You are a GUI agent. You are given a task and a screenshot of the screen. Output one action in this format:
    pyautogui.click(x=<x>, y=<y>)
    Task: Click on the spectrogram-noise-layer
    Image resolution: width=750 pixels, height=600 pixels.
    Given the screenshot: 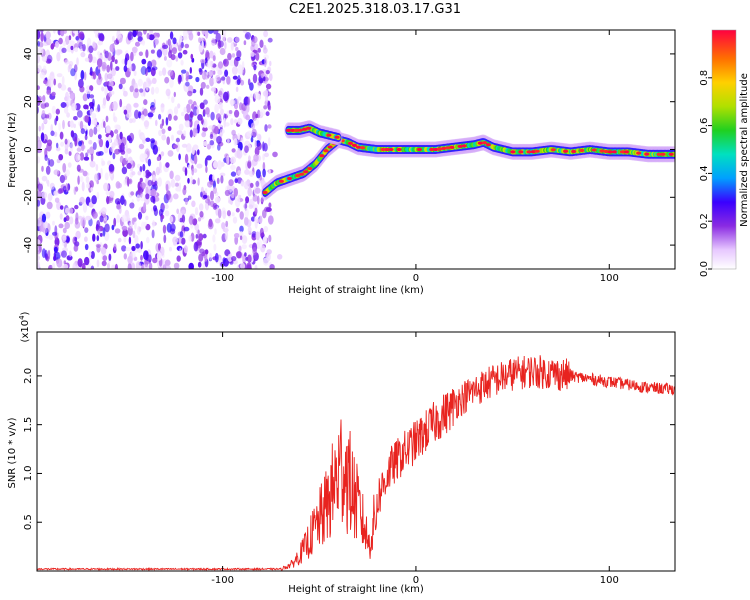 What is the action you would take?
    pyautogui.click(x=160, y=149)
    